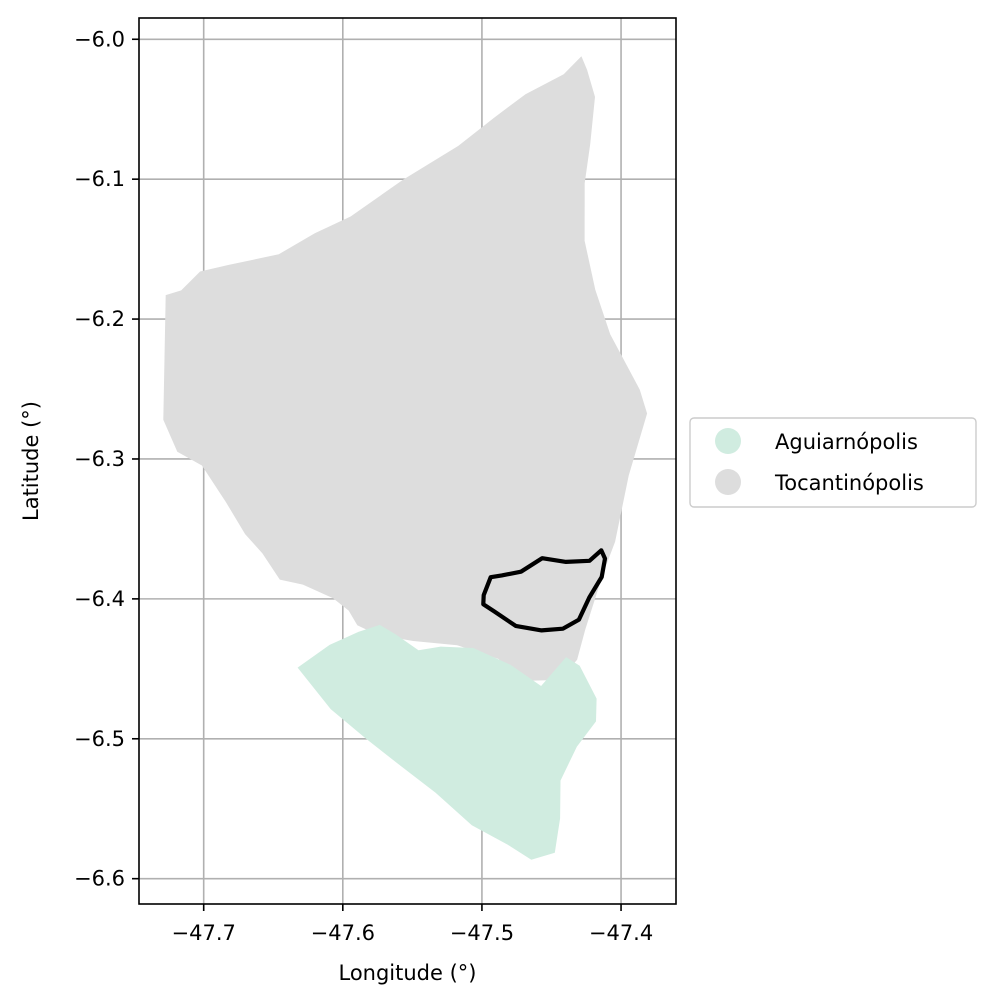 The height and width of the screenshot is (1006, 994). I want to click on y-axis-label: Latitude (°), so click(31, 461).